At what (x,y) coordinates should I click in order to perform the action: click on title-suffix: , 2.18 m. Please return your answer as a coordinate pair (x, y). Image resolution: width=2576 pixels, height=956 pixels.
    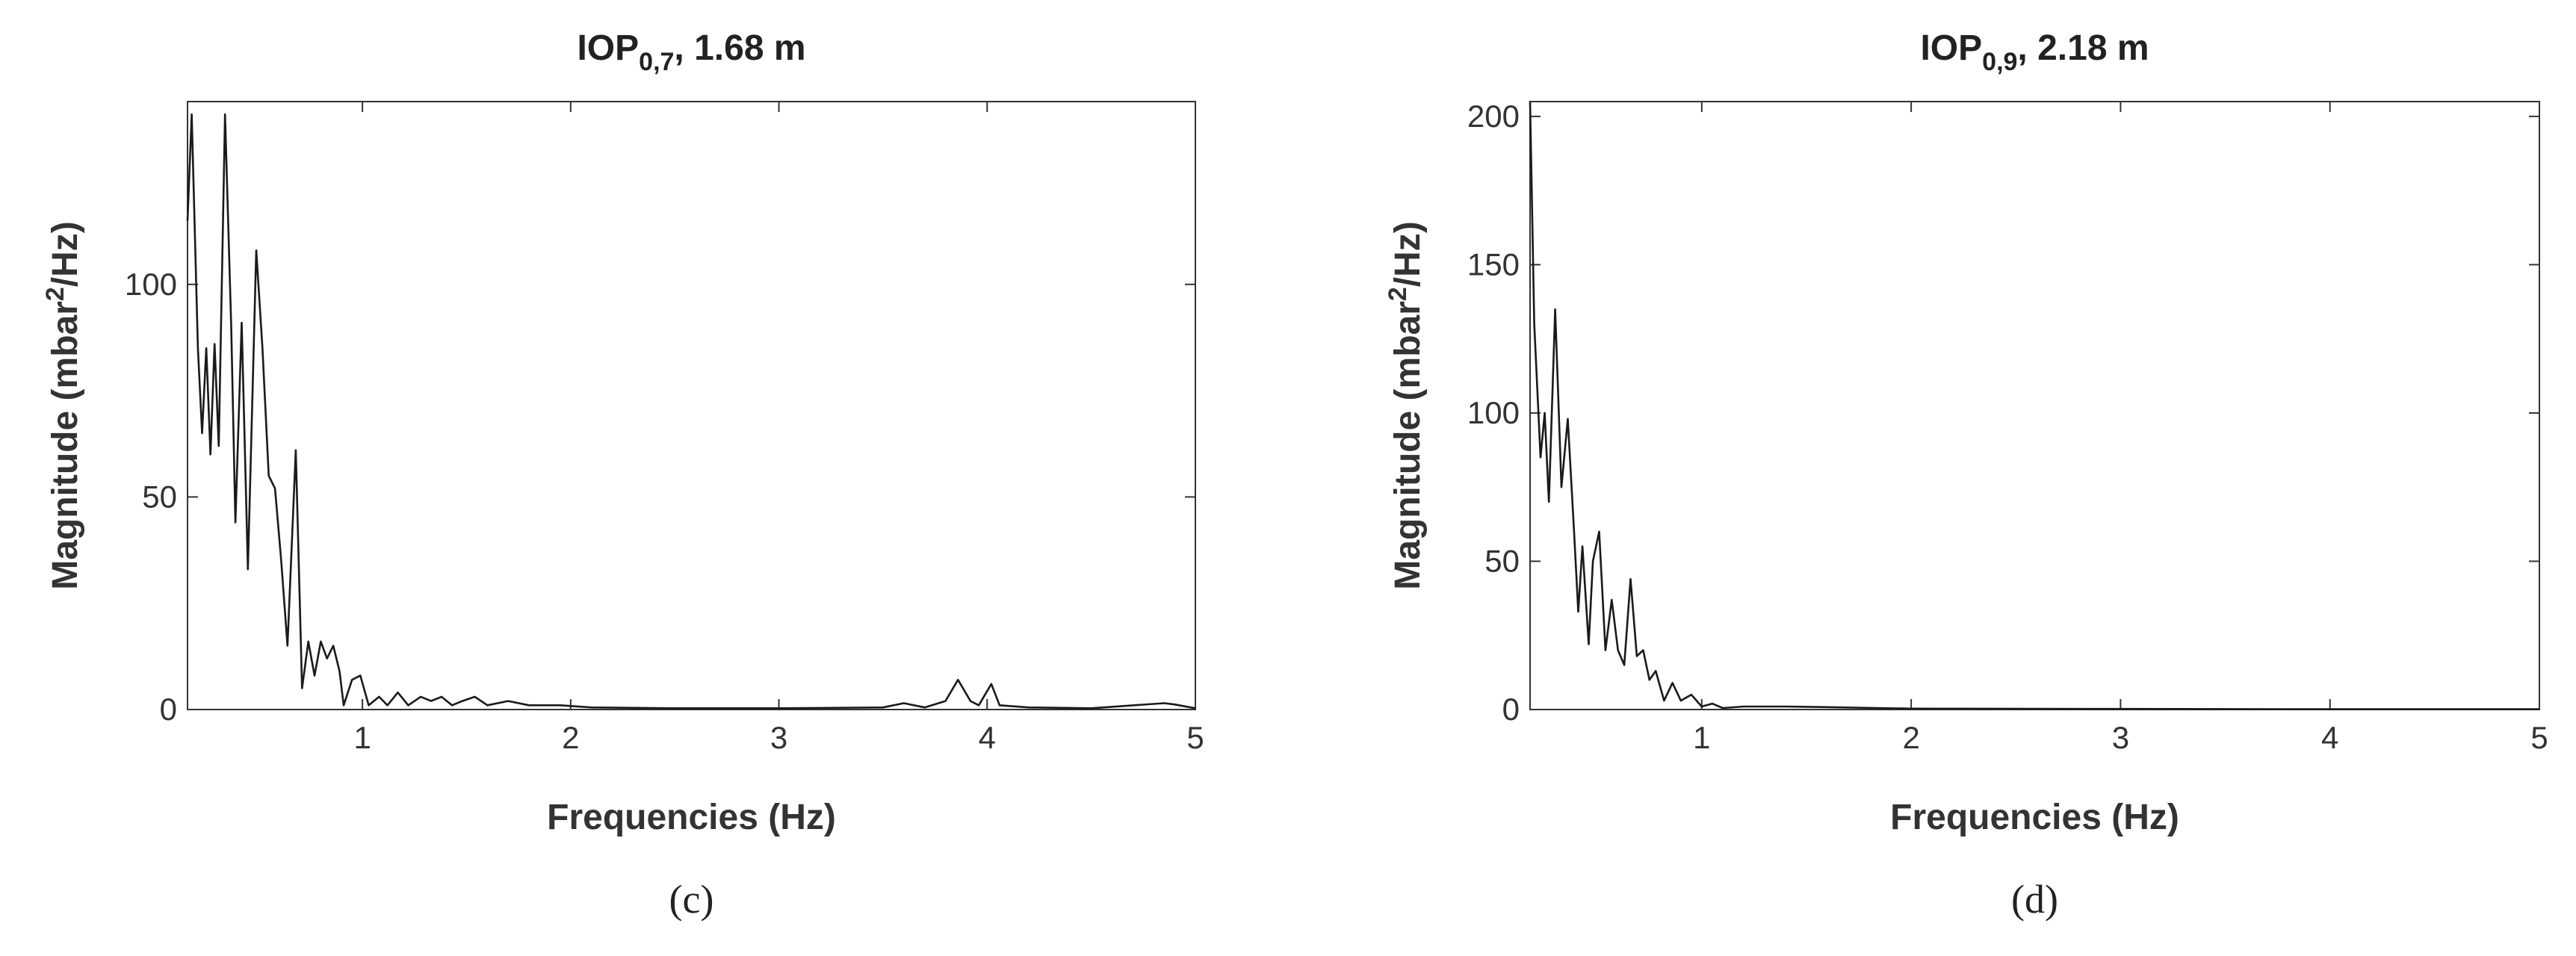
    Looking at the image, I should click on (2083, 48).